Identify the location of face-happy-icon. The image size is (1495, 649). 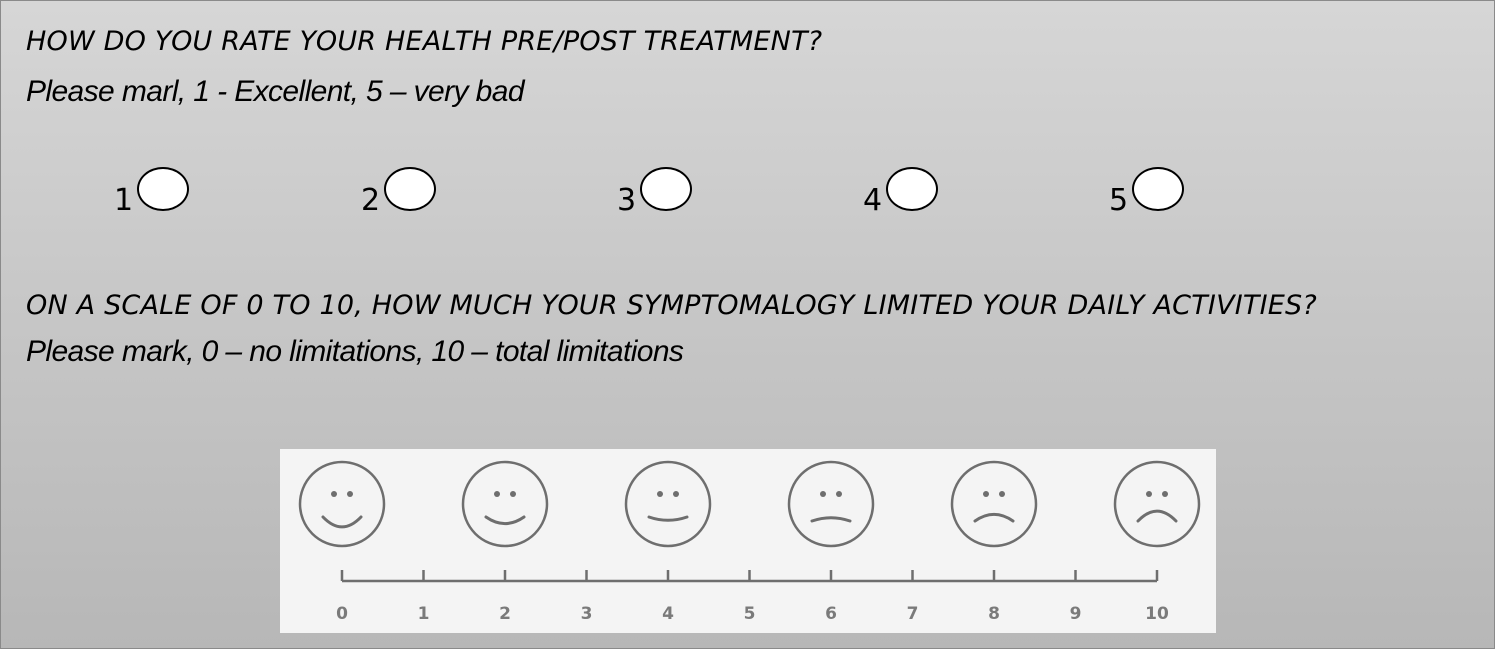
(505, 504).